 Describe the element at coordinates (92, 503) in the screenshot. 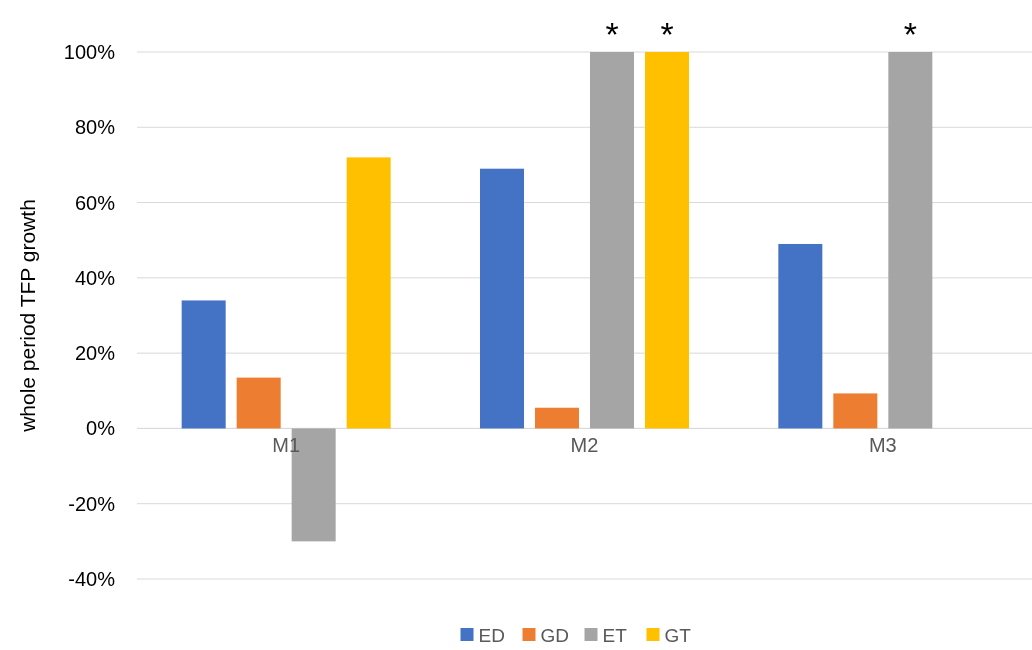

I see `y-tick-label: -20%` at that location.